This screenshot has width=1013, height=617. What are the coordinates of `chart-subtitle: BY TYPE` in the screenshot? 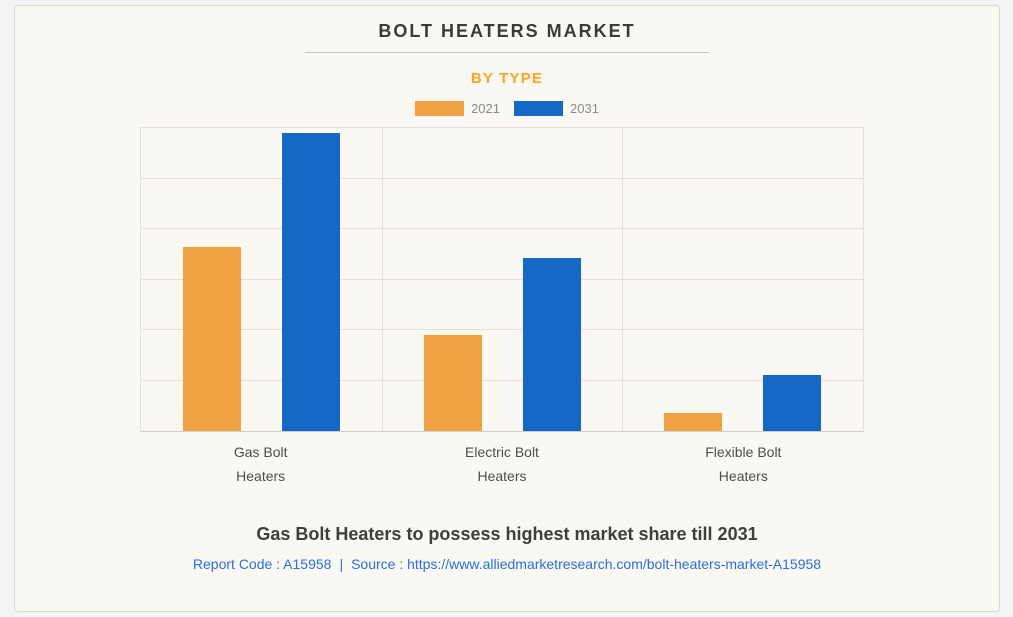 It's located at (507, 78).